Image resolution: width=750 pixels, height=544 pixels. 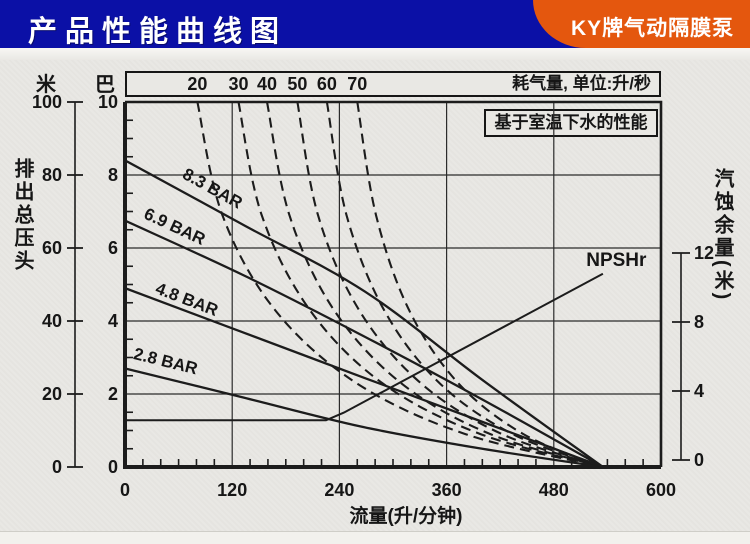 I want to click on pressure-curve-2.8-bar, so click(x=364, y=418).